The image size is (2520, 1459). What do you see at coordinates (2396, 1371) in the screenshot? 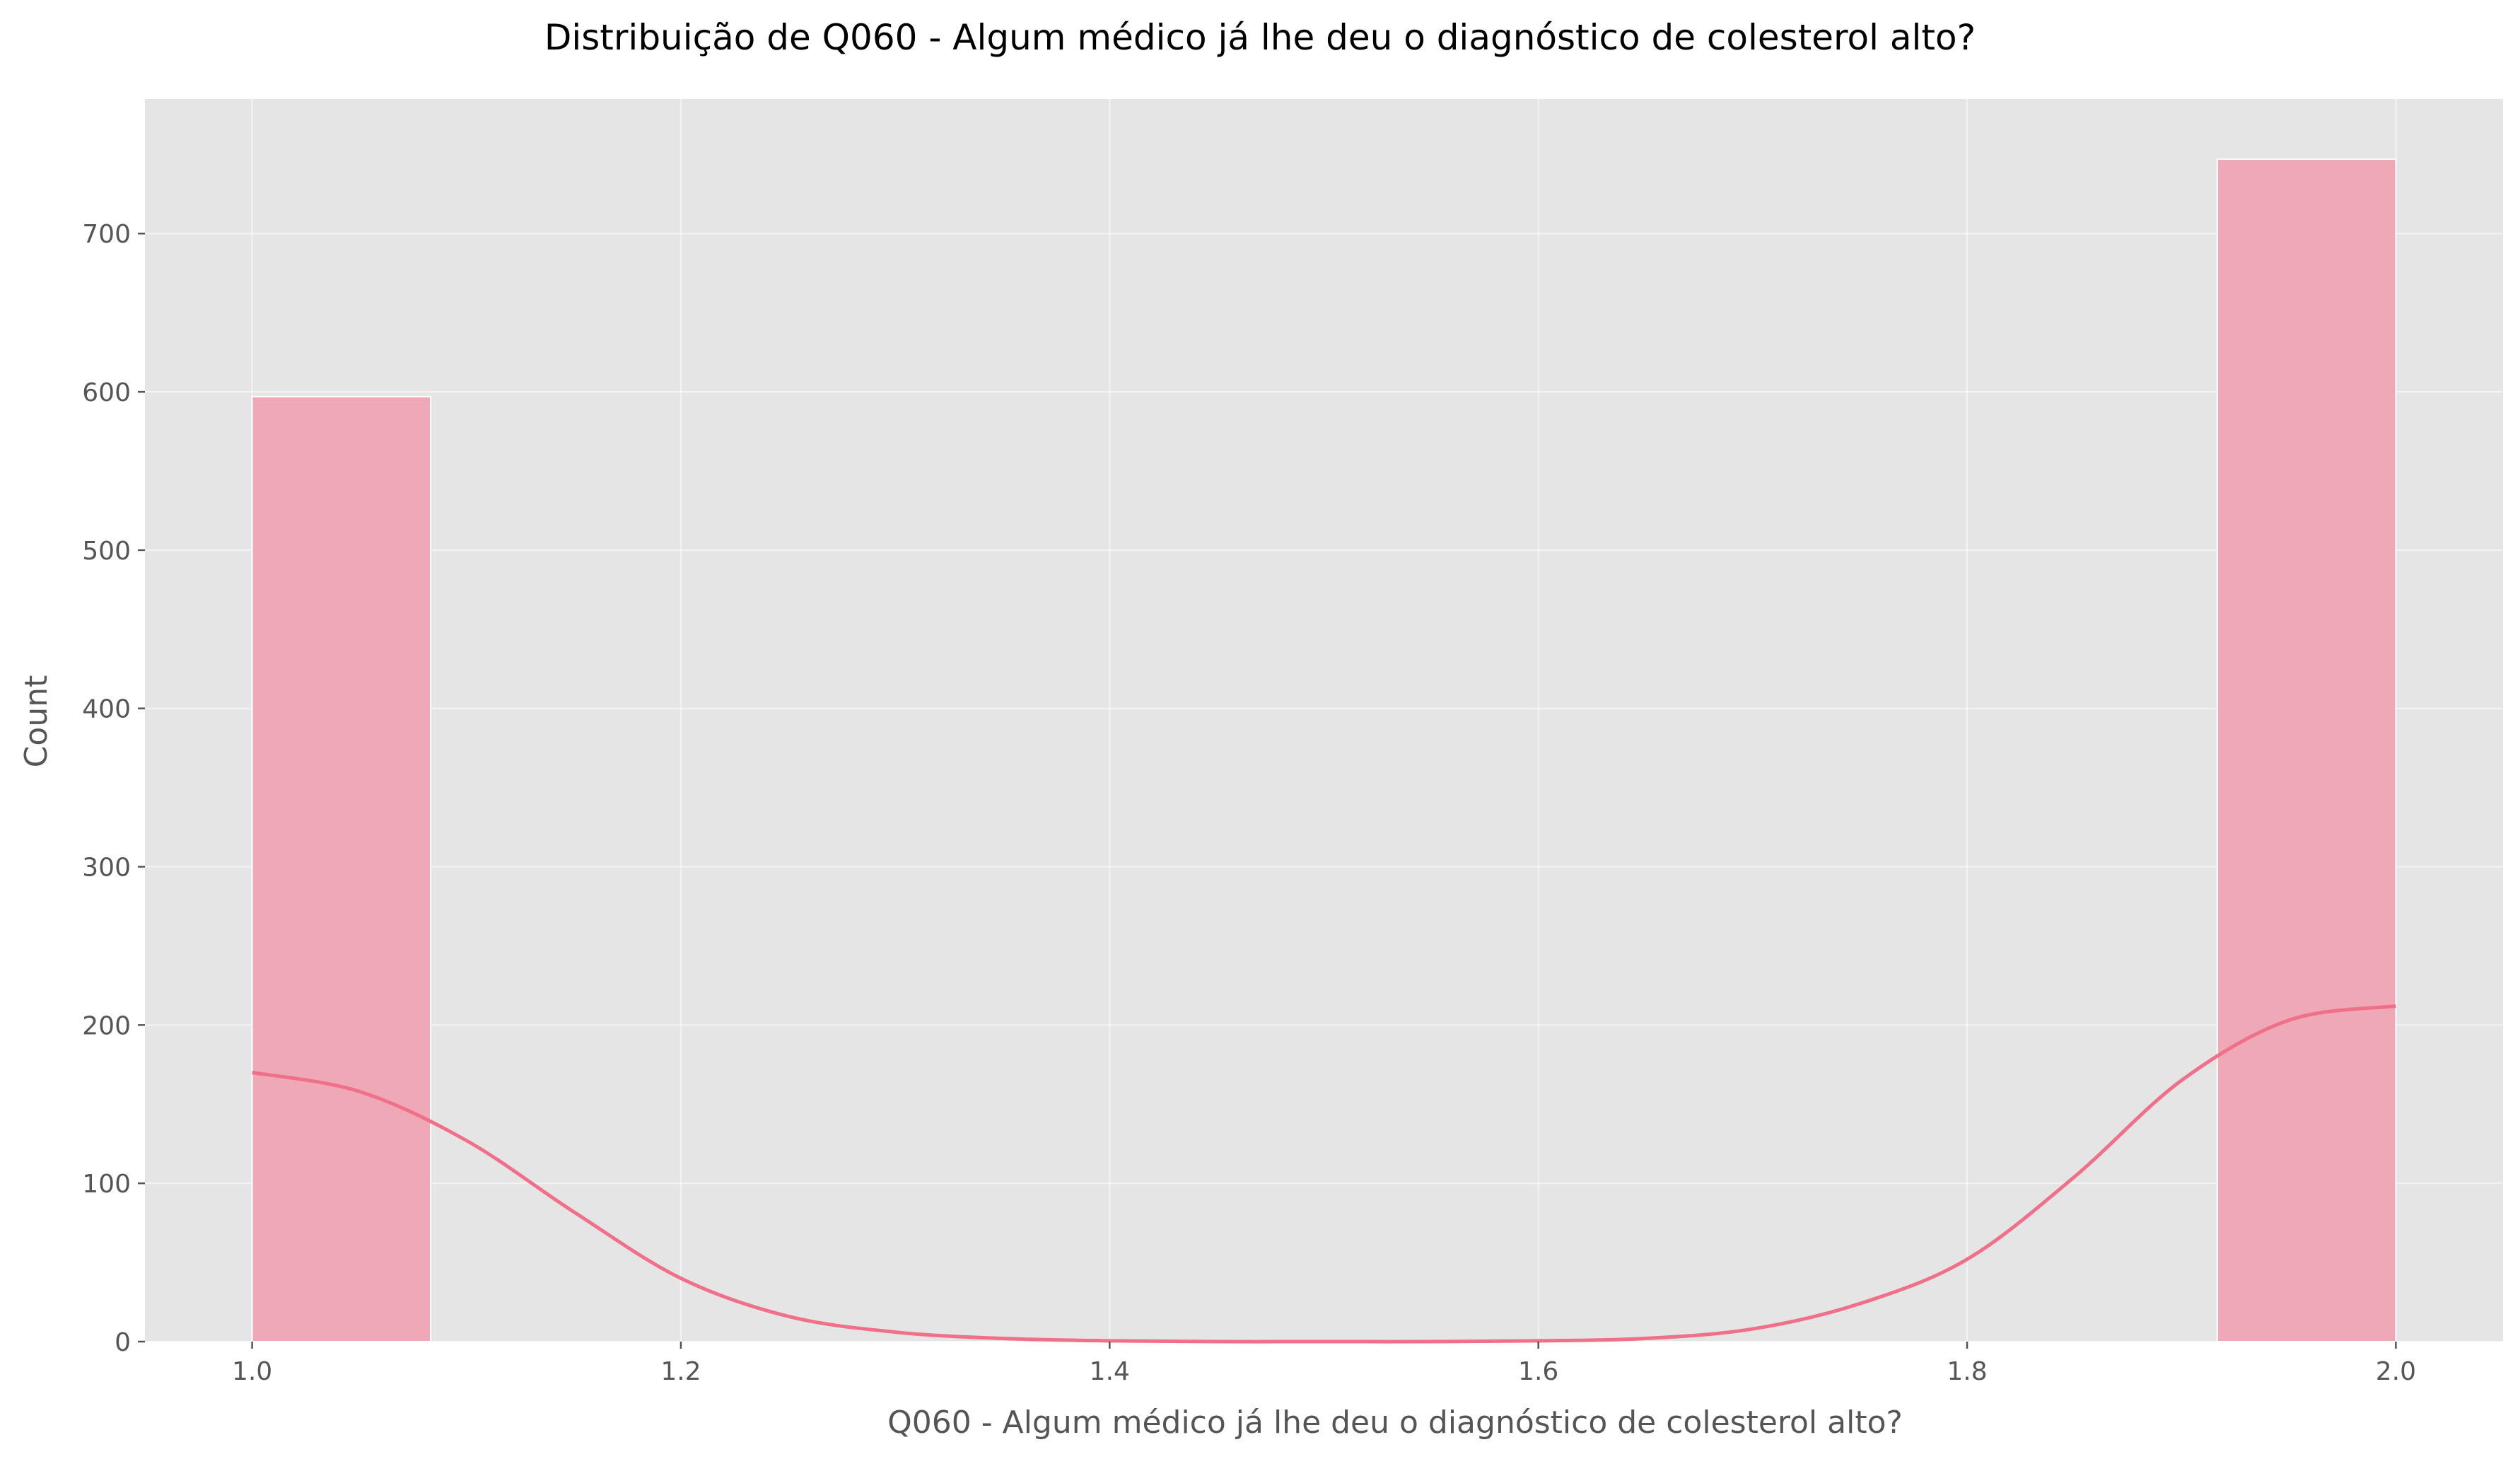
I see `x-tick-label-5: 2.0` at bounding box center [2396, 1371].